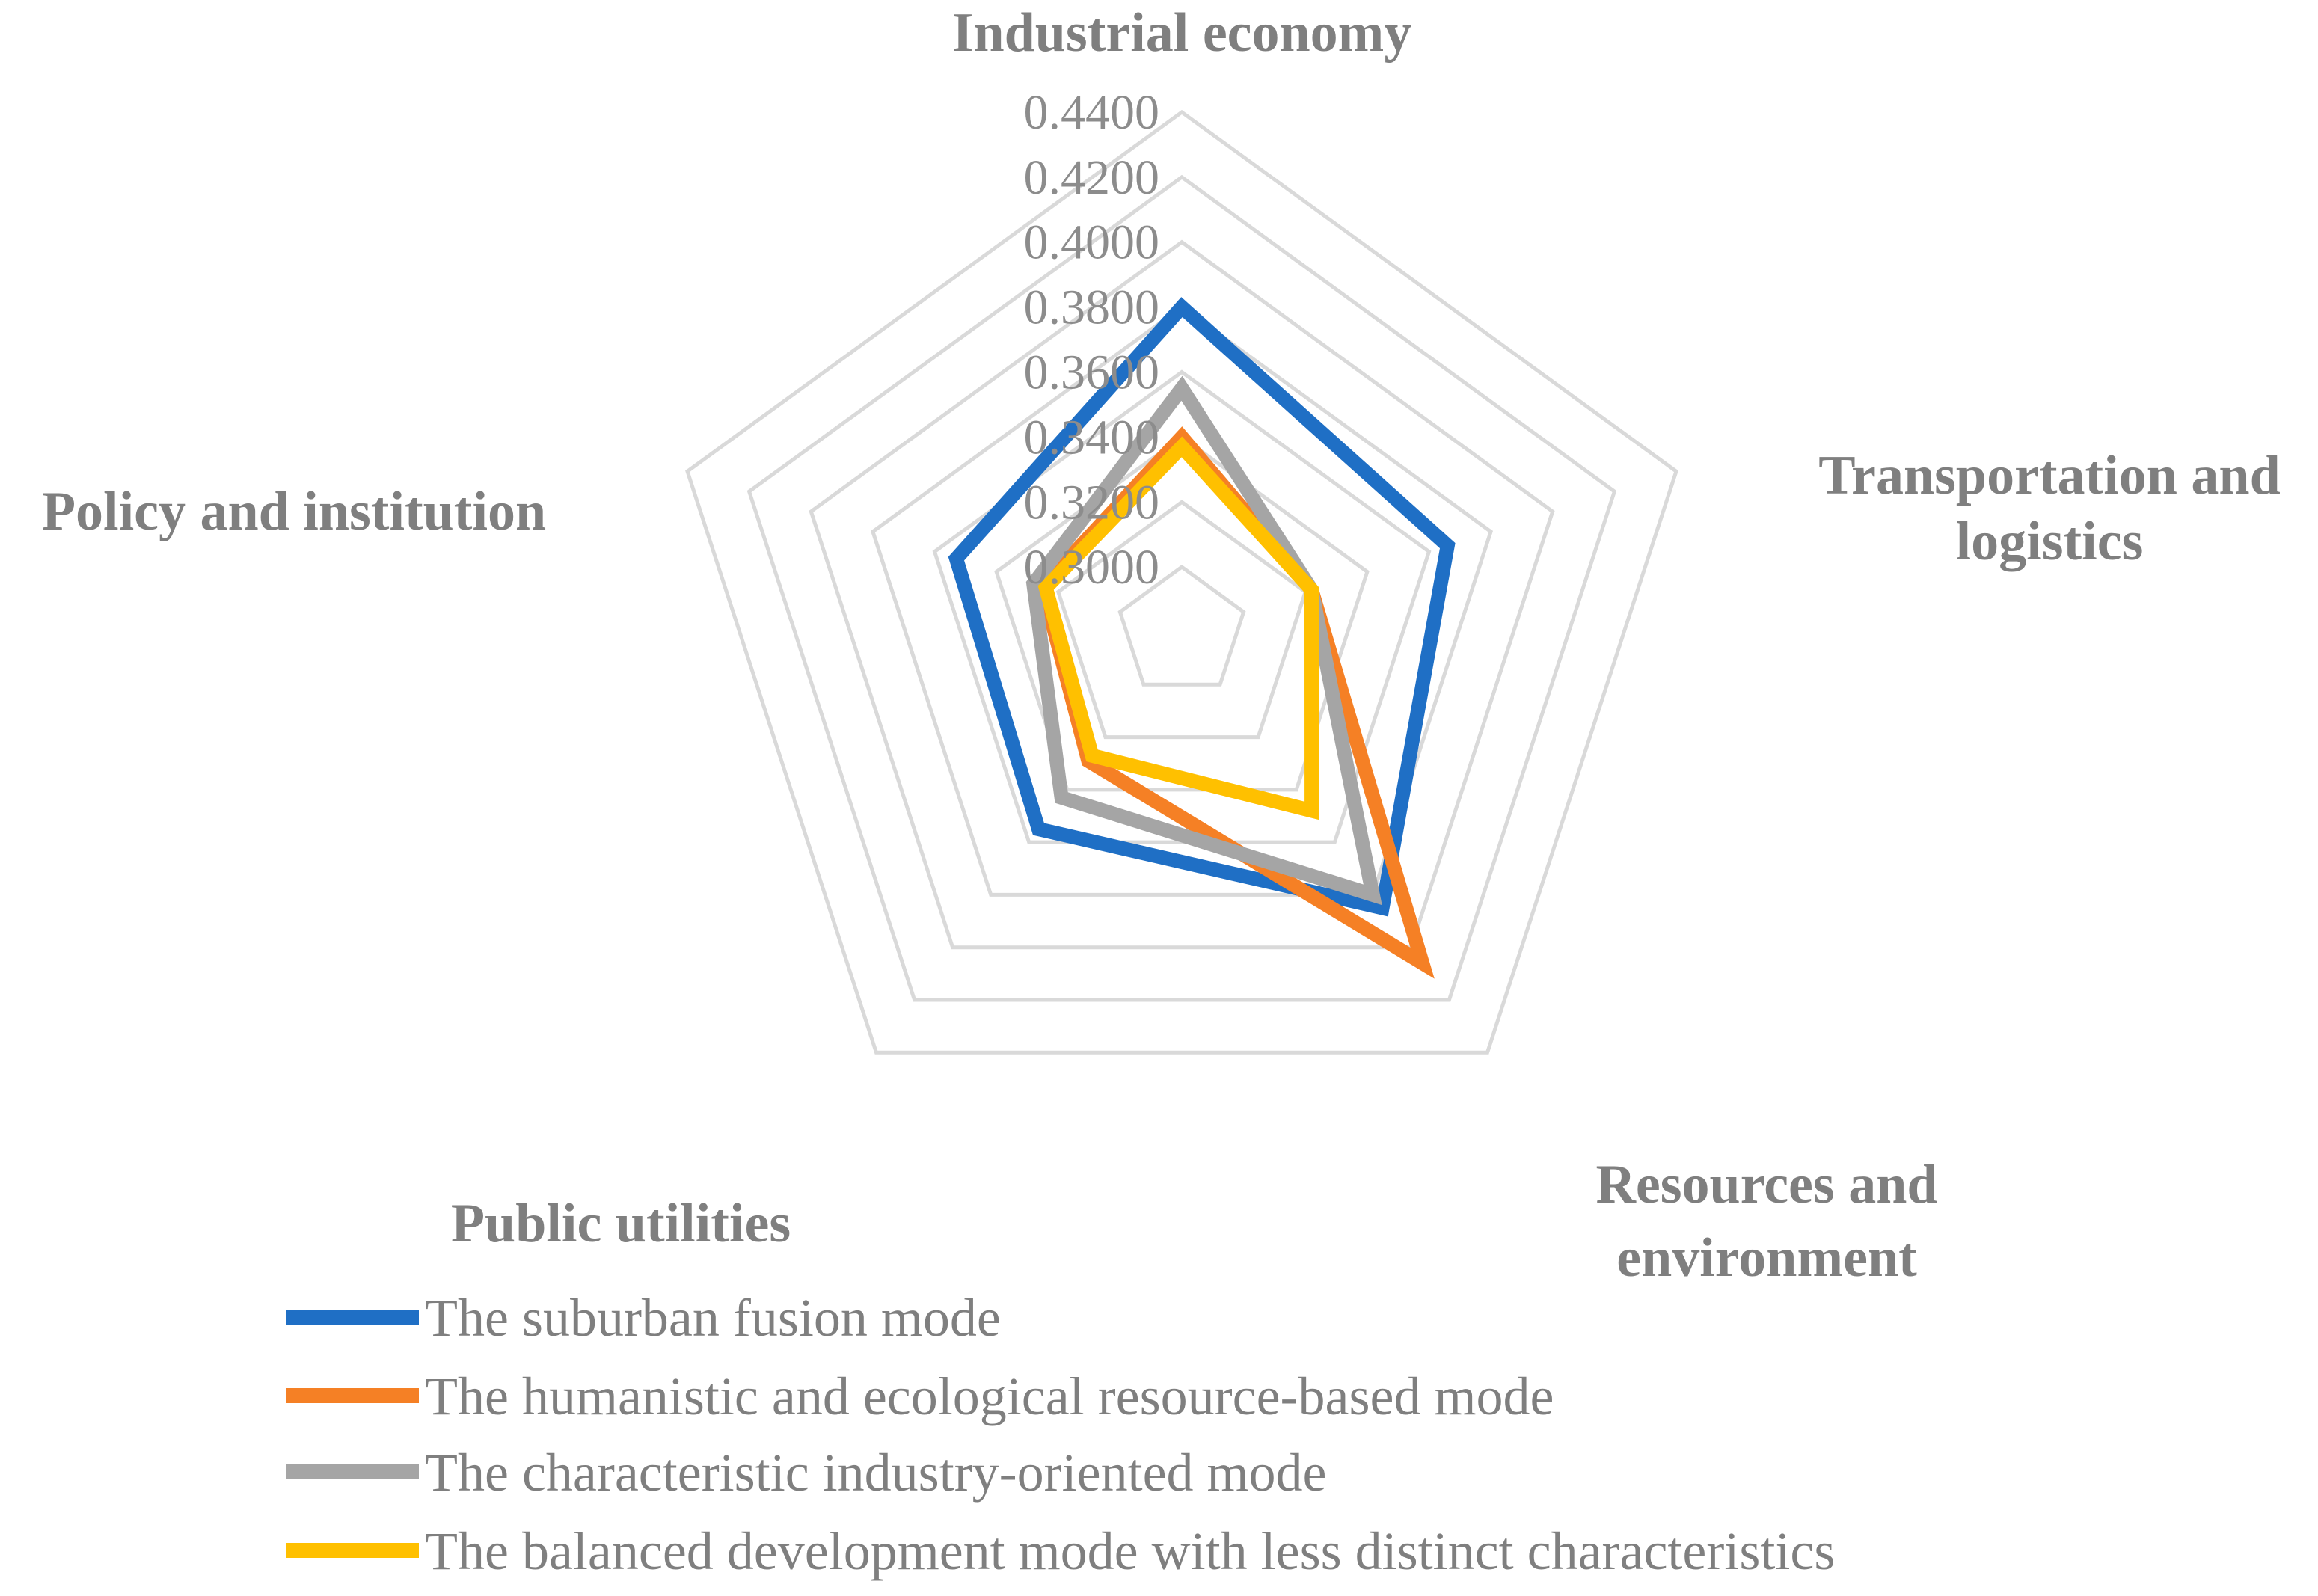 Image resolution: width=2318 pixels, height=1596 pixels. I want to click on axis-label-line: Transportation and, so click(2049, 475).